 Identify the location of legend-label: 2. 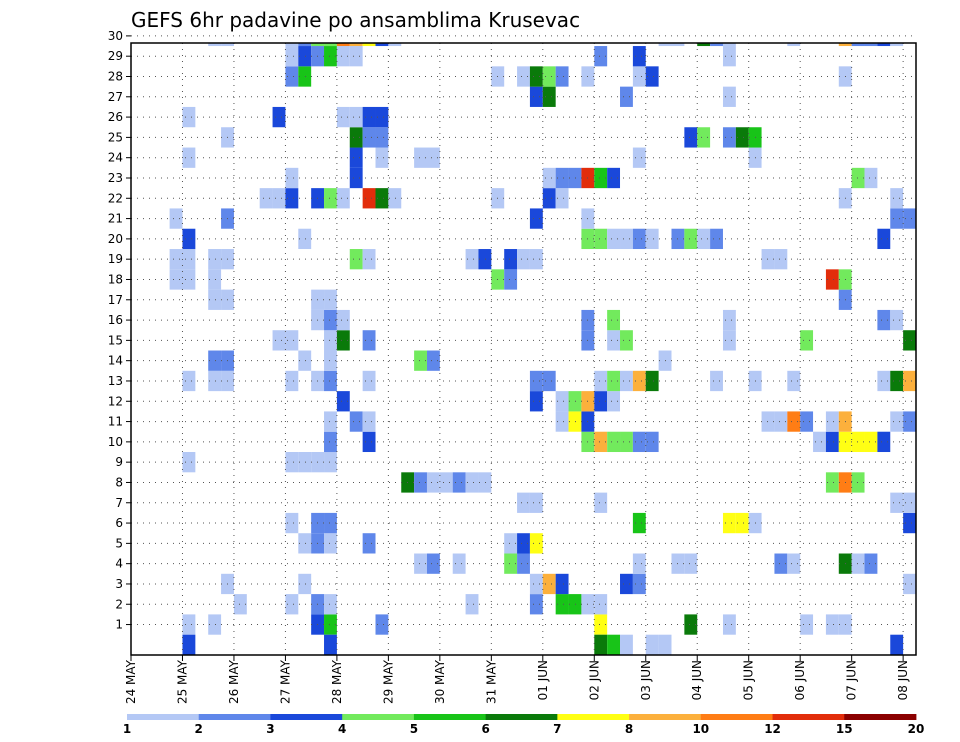
(199, 729).